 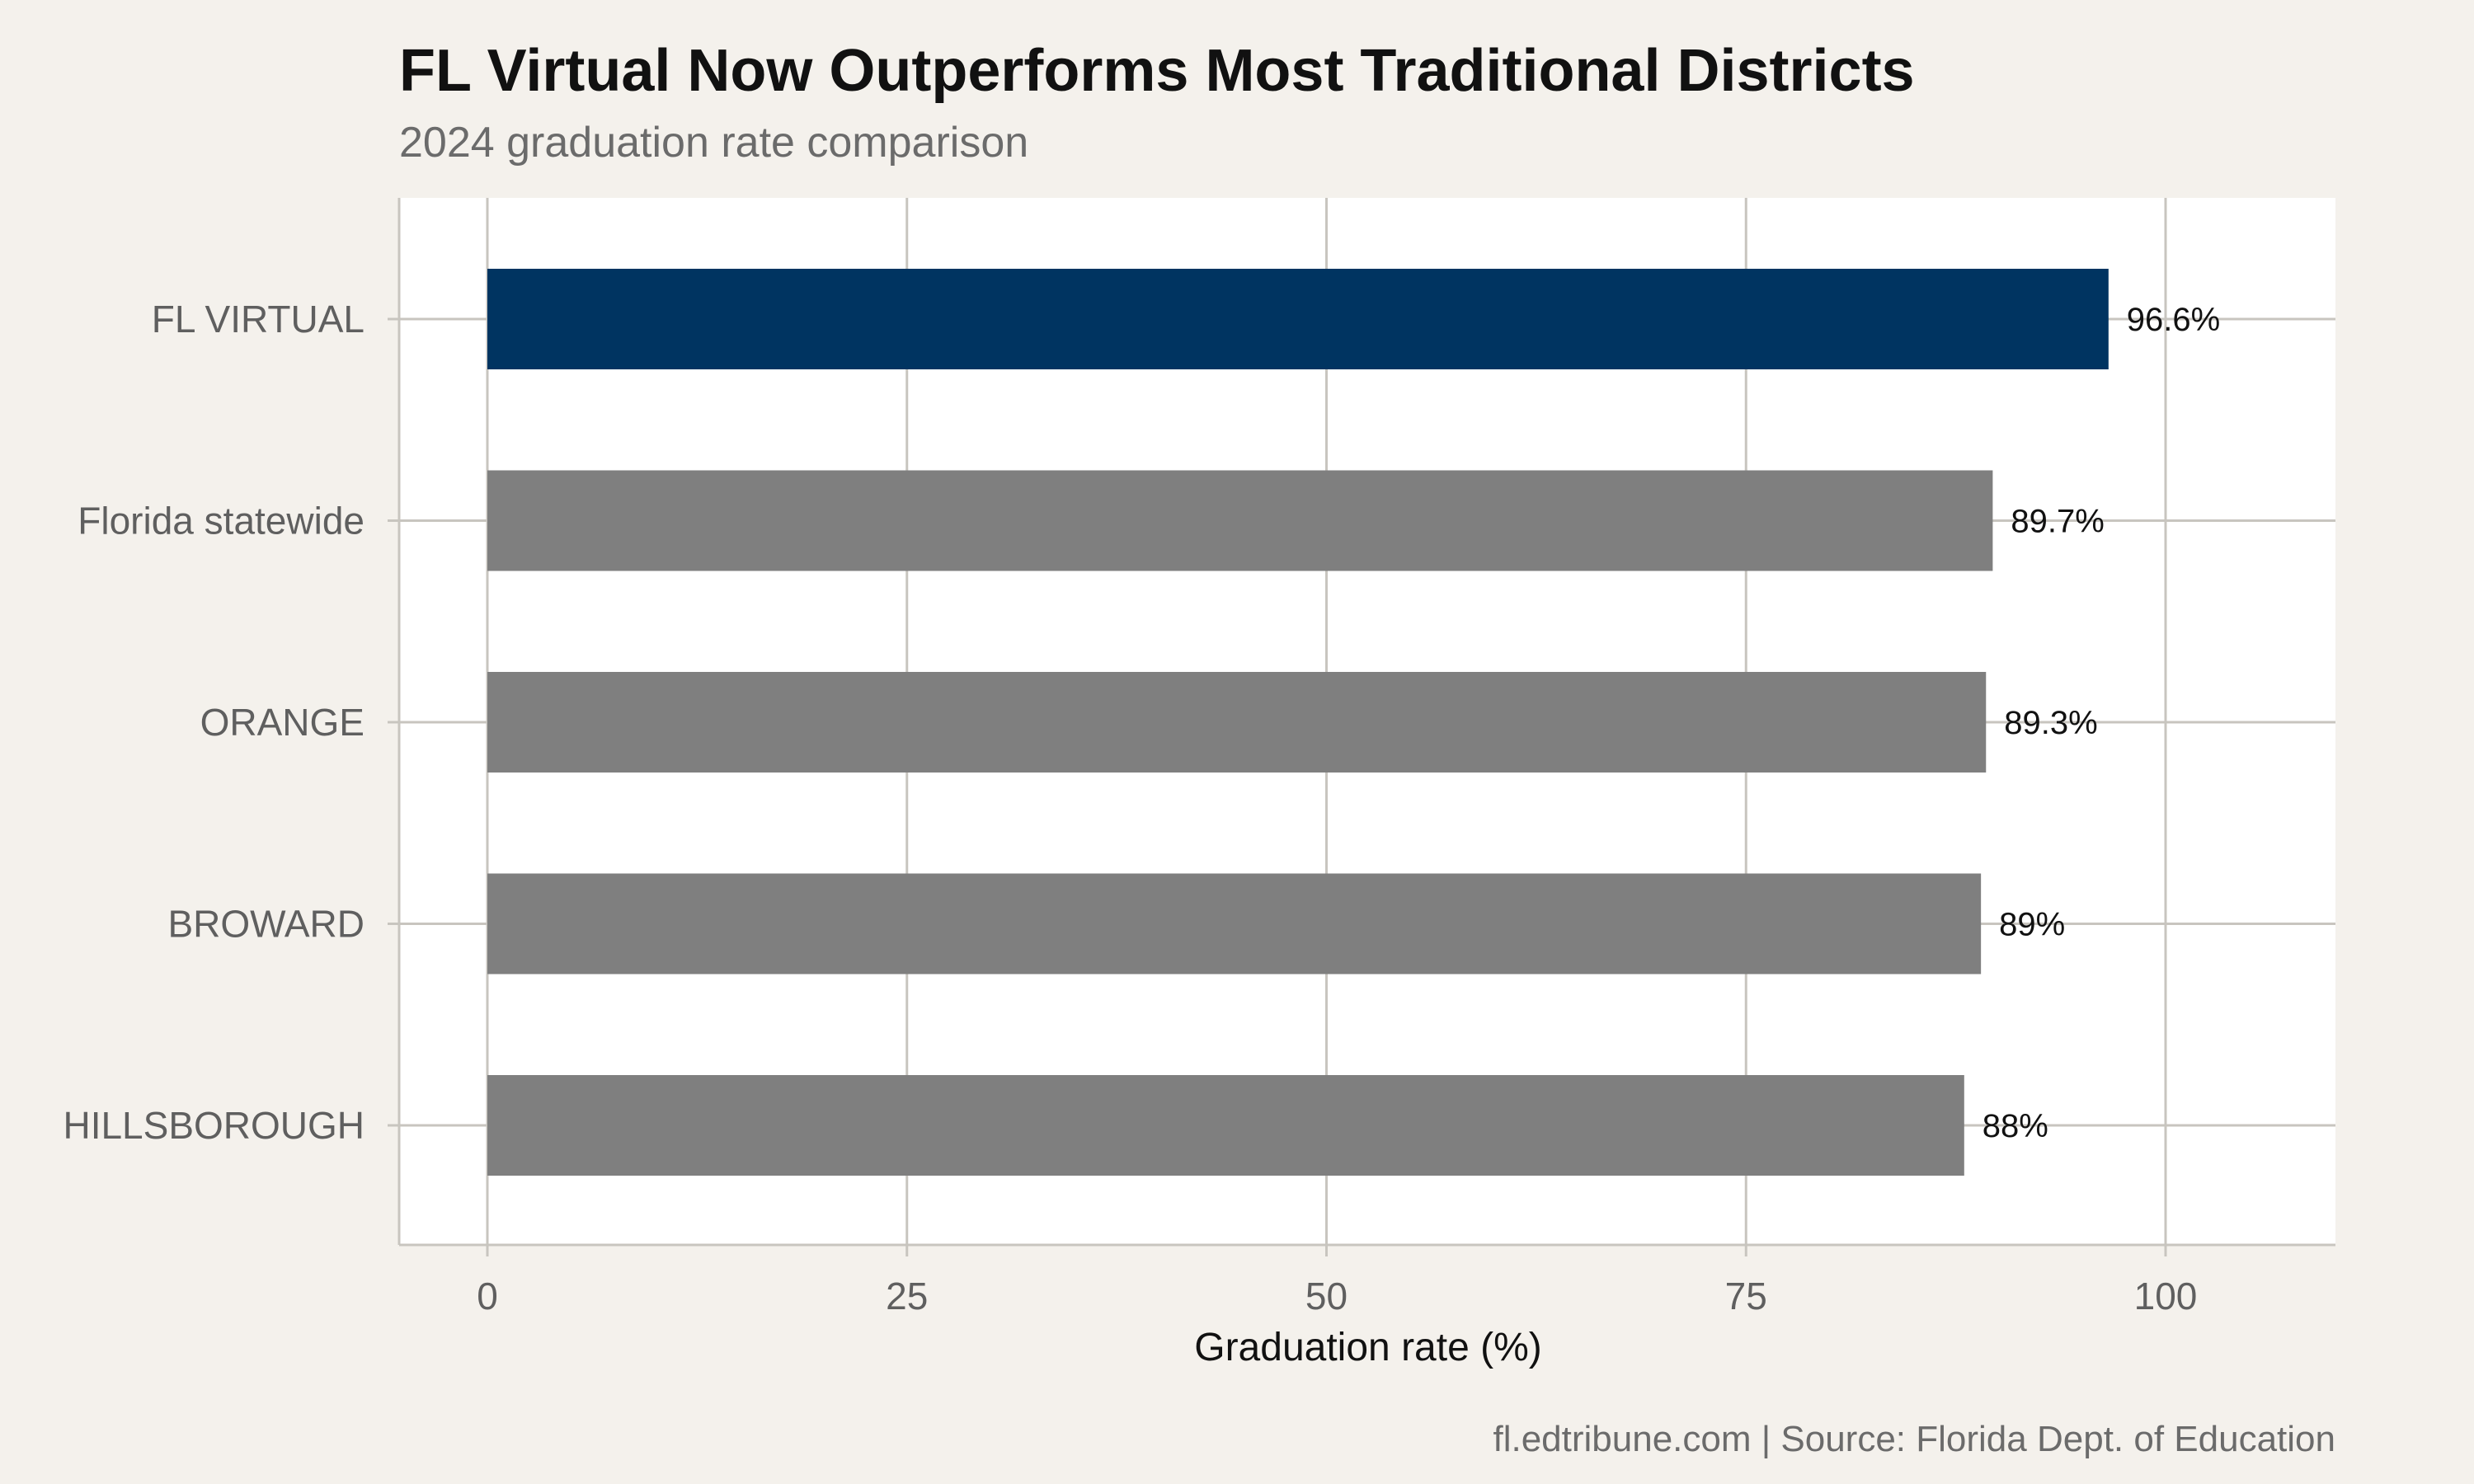 What do you see at coordinates (2166, 1296) in the screenshot?
I see `x-tick-label: 100` at bounding box center [2166, 1296].